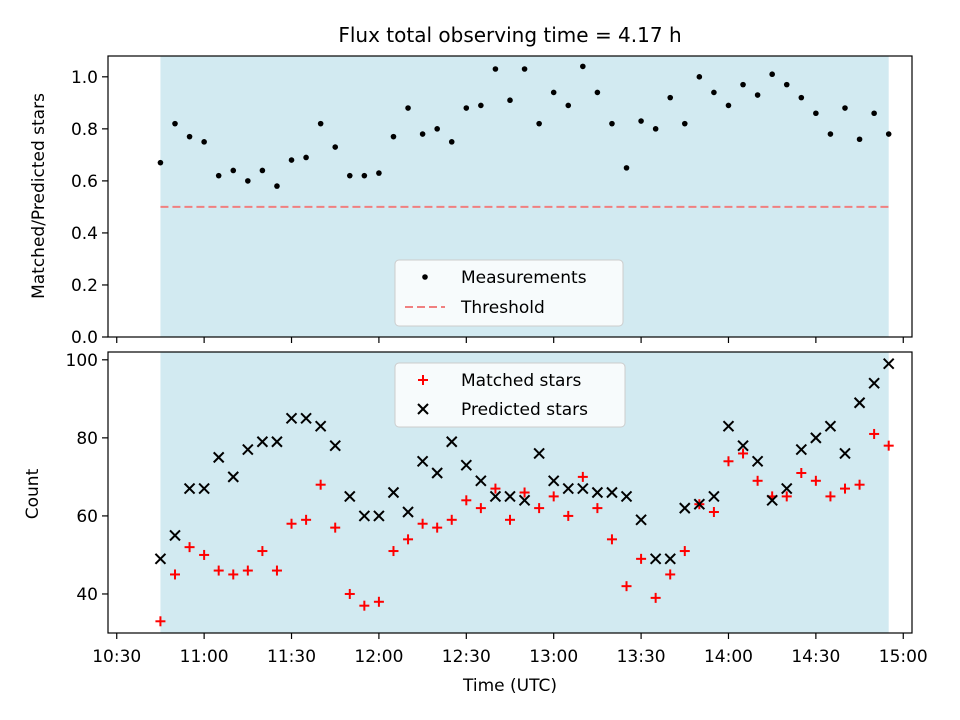 The image size is (960, 720). Describe the element at coordinates (84, 286) in the screenshot. I see `top-y-tick-label: 0.2` at that location.